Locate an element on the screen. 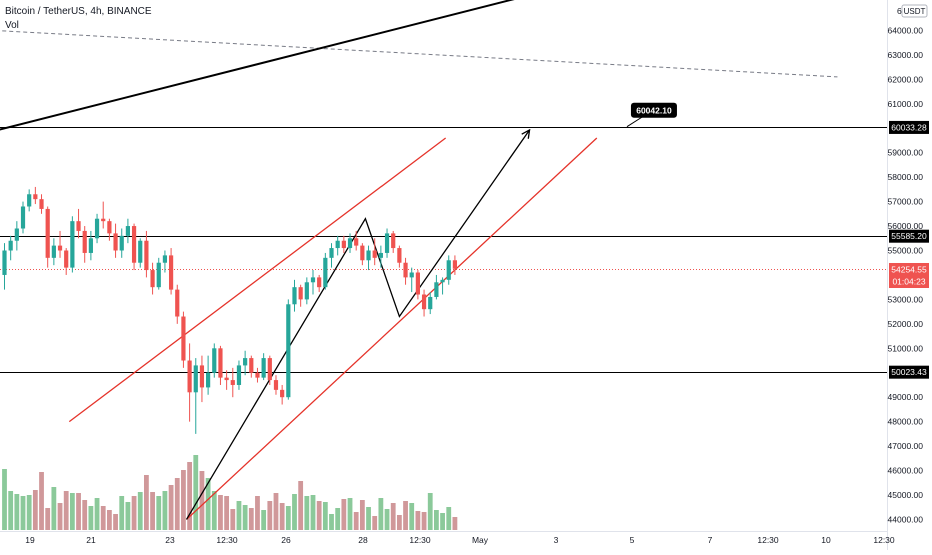 The height and width of the screenshot is (555, 932). volume-label: Vol is located at coordinates (12, 25).